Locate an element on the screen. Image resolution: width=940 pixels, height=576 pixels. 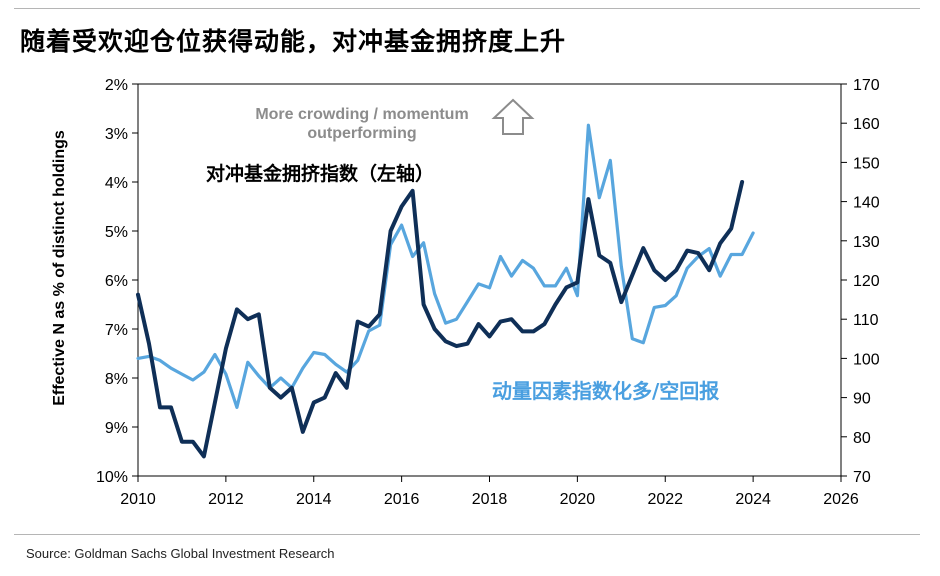
up-arrow-icon is located at coordinates (513, 116).